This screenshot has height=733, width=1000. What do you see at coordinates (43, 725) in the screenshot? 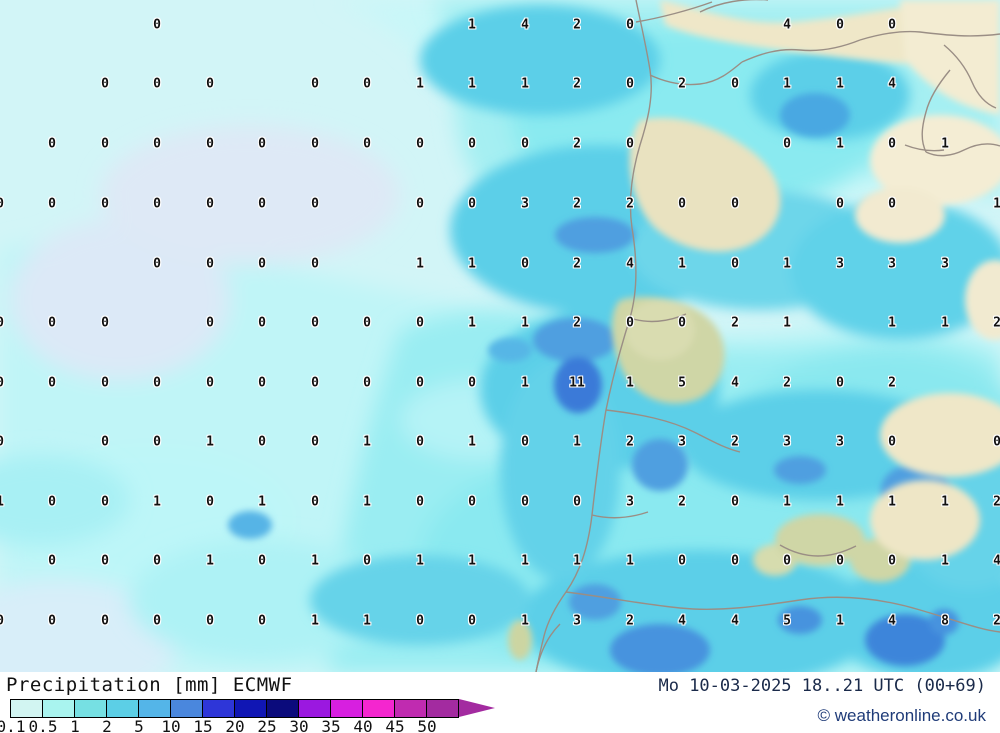
I see `legend-tick-label: 0.5` at bounding box center [43, 725].